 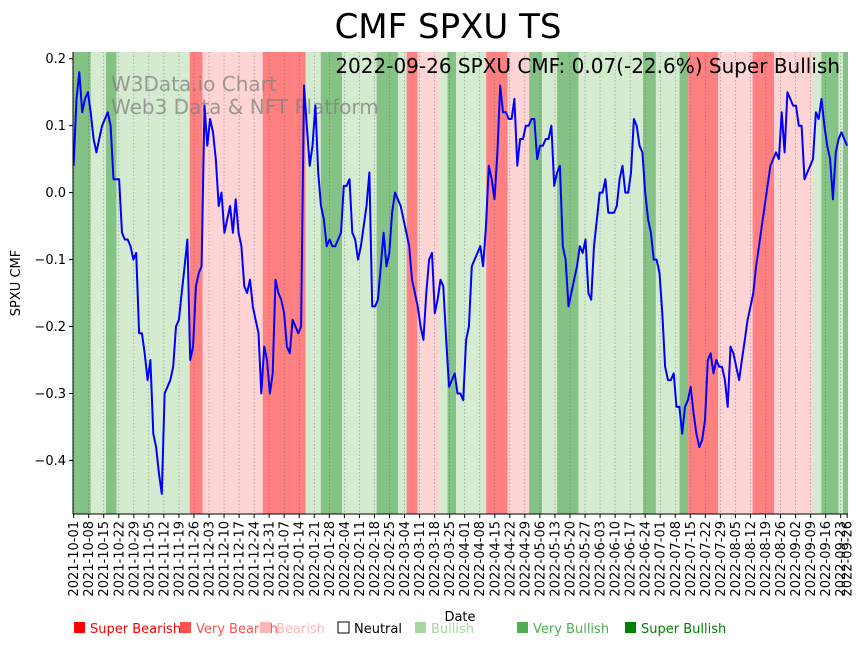 I want to click on x-tick-label: 2022-01-21, so click(x=315, y=559).